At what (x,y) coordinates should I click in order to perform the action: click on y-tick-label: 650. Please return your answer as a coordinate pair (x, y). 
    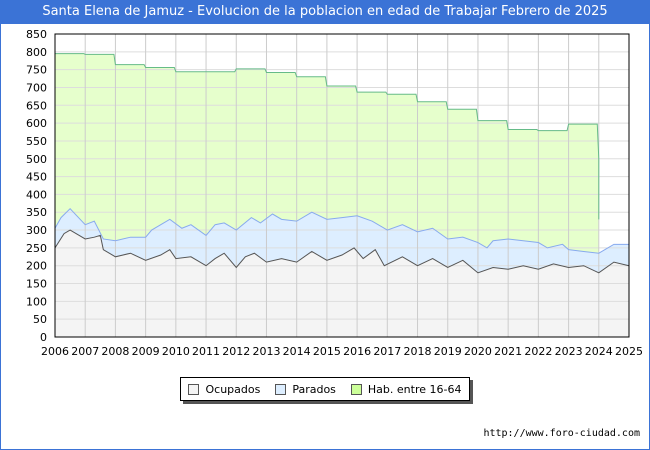
    Looking at the image, I should click on (36, 105).